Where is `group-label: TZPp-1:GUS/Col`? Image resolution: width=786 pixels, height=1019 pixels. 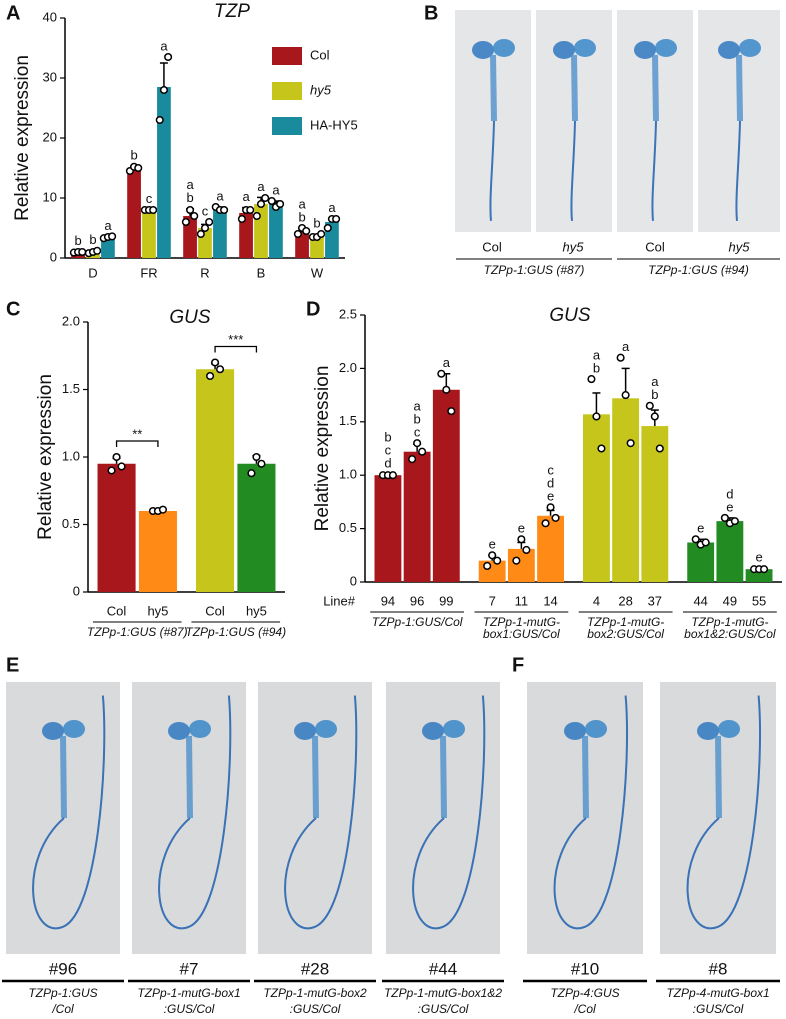
group-label: TZPp-1:GUS/Col is located at coordinates (417, 622).